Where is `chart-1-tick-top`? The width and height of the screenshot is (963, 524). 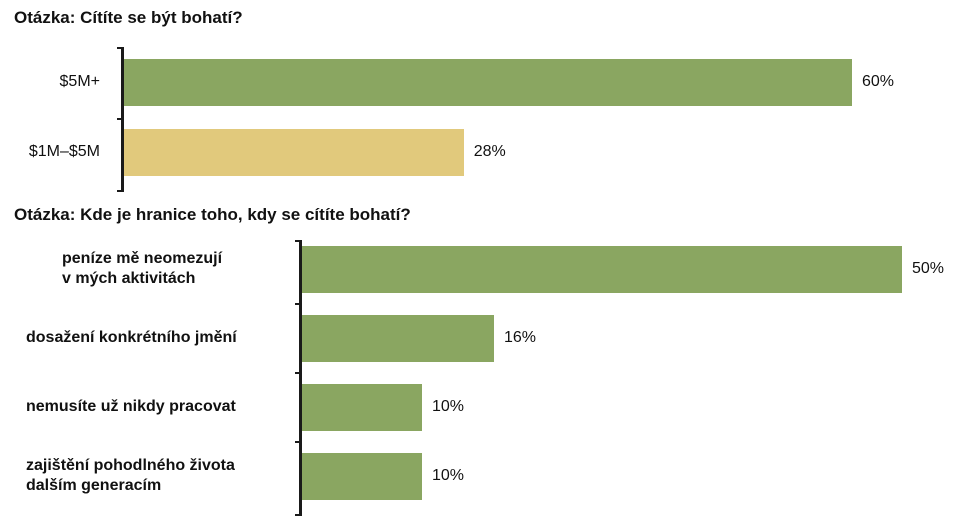 chart-1-tick-top is located at coordinates (120, 48).